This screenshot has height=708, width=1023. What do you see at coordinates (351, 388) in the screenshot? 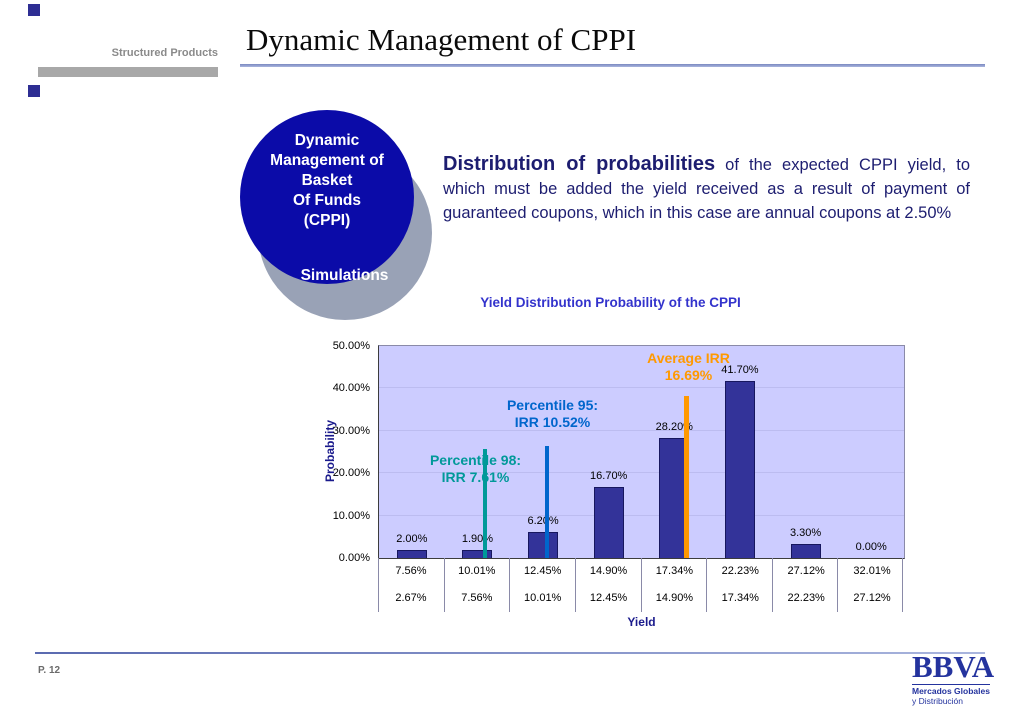
I see `y-tick-label: 40.00%` at bounding box center [351, 388].